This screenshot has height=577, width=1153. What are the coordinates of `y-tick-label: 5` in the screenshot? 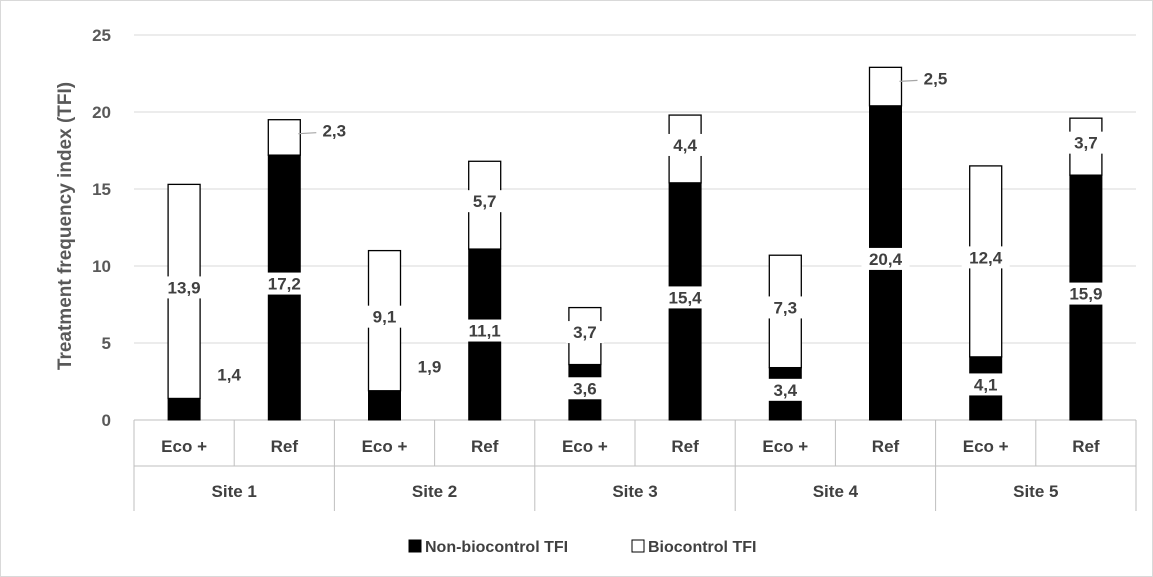 It's located at (106, 343).